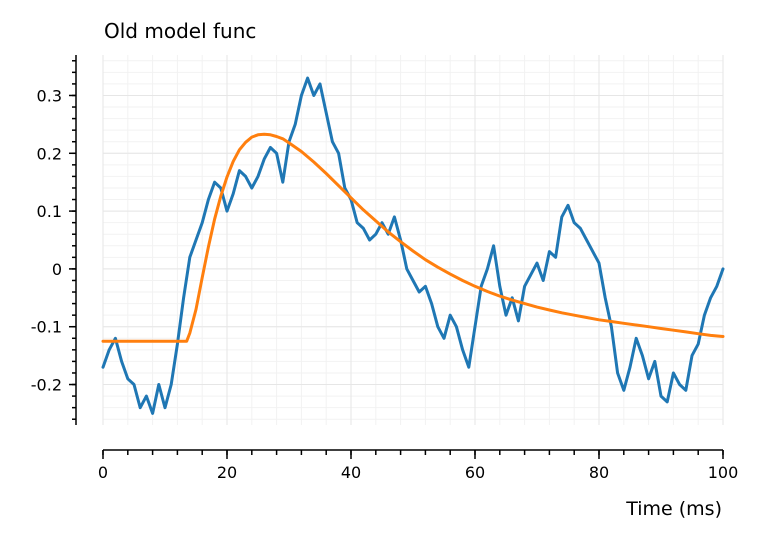 Image resolution: width=764 pixels, height=540 pixels. I want to click on y-tick-label: 0.1, so click(49, 211).